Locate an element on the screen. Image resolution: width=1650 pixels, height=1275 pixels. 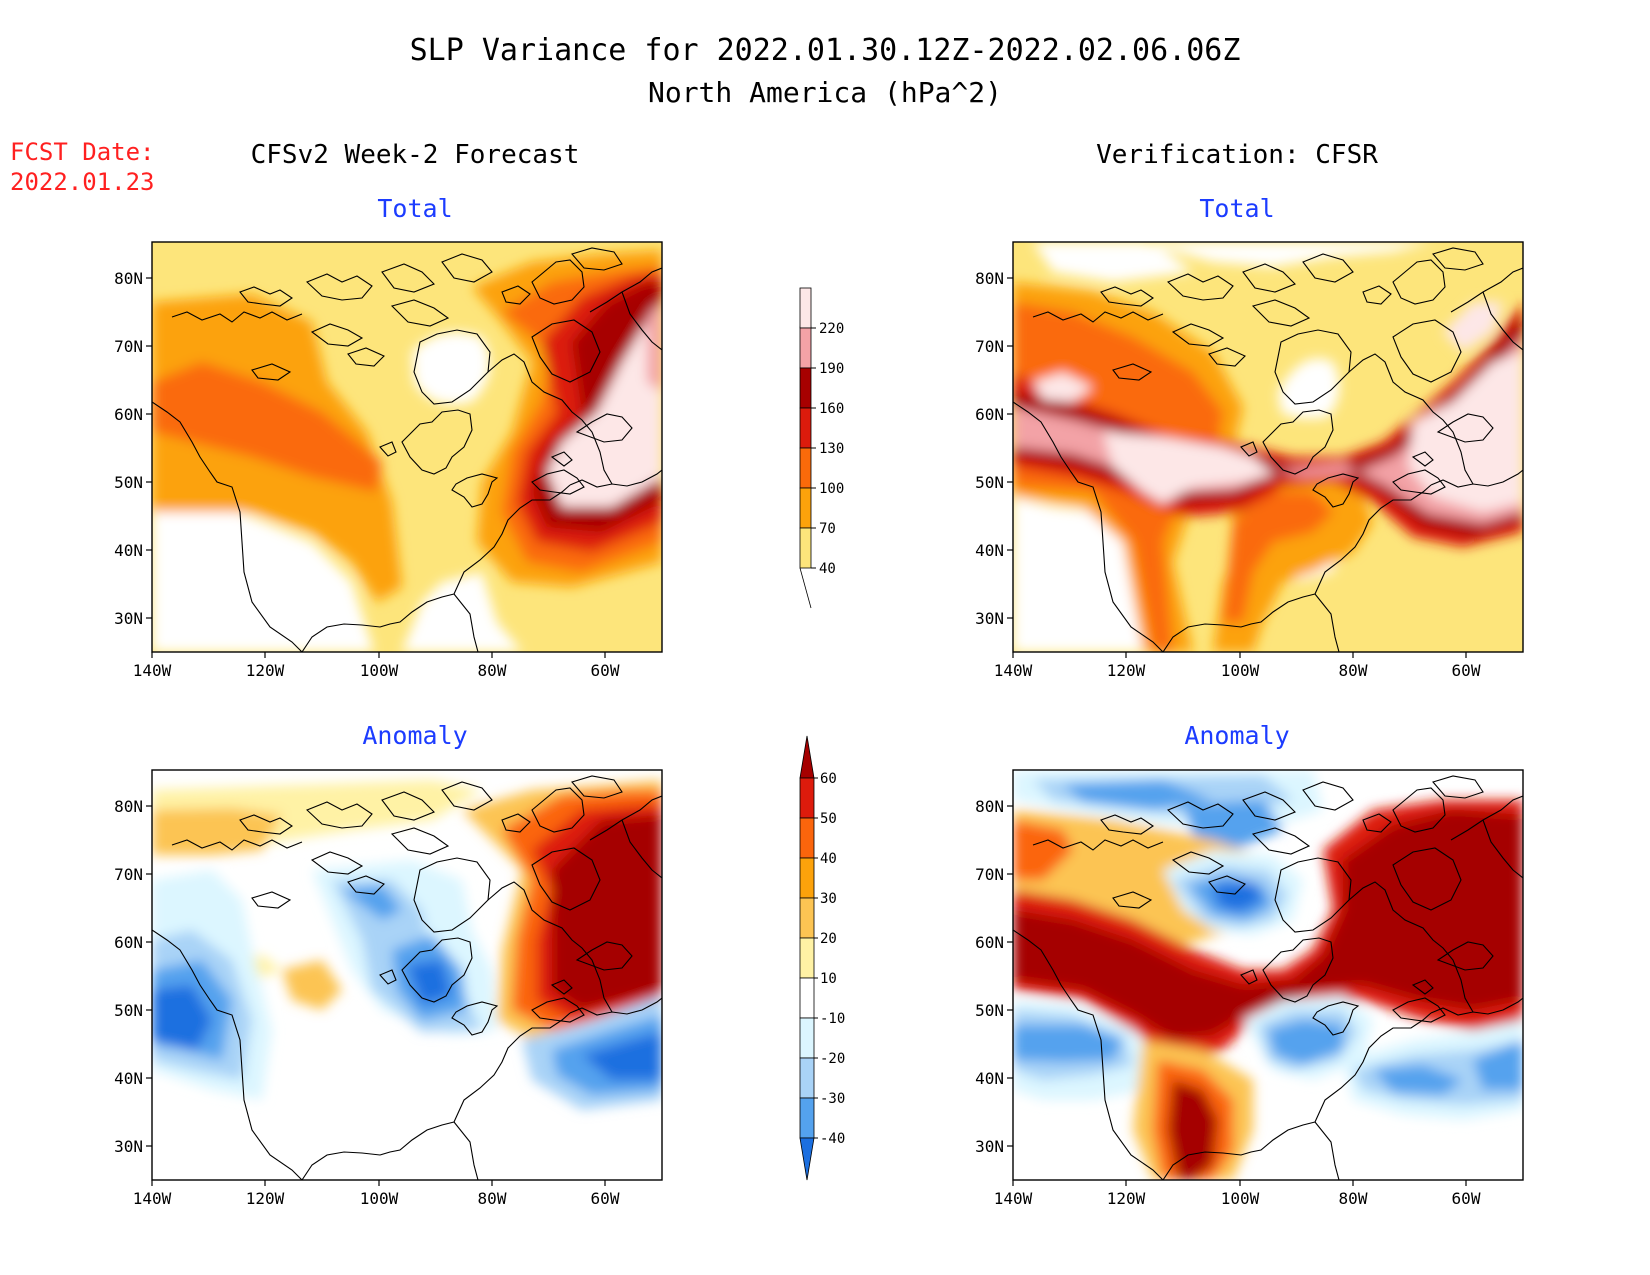
colorbar-label: 50 is located at coordinates (828, 819).